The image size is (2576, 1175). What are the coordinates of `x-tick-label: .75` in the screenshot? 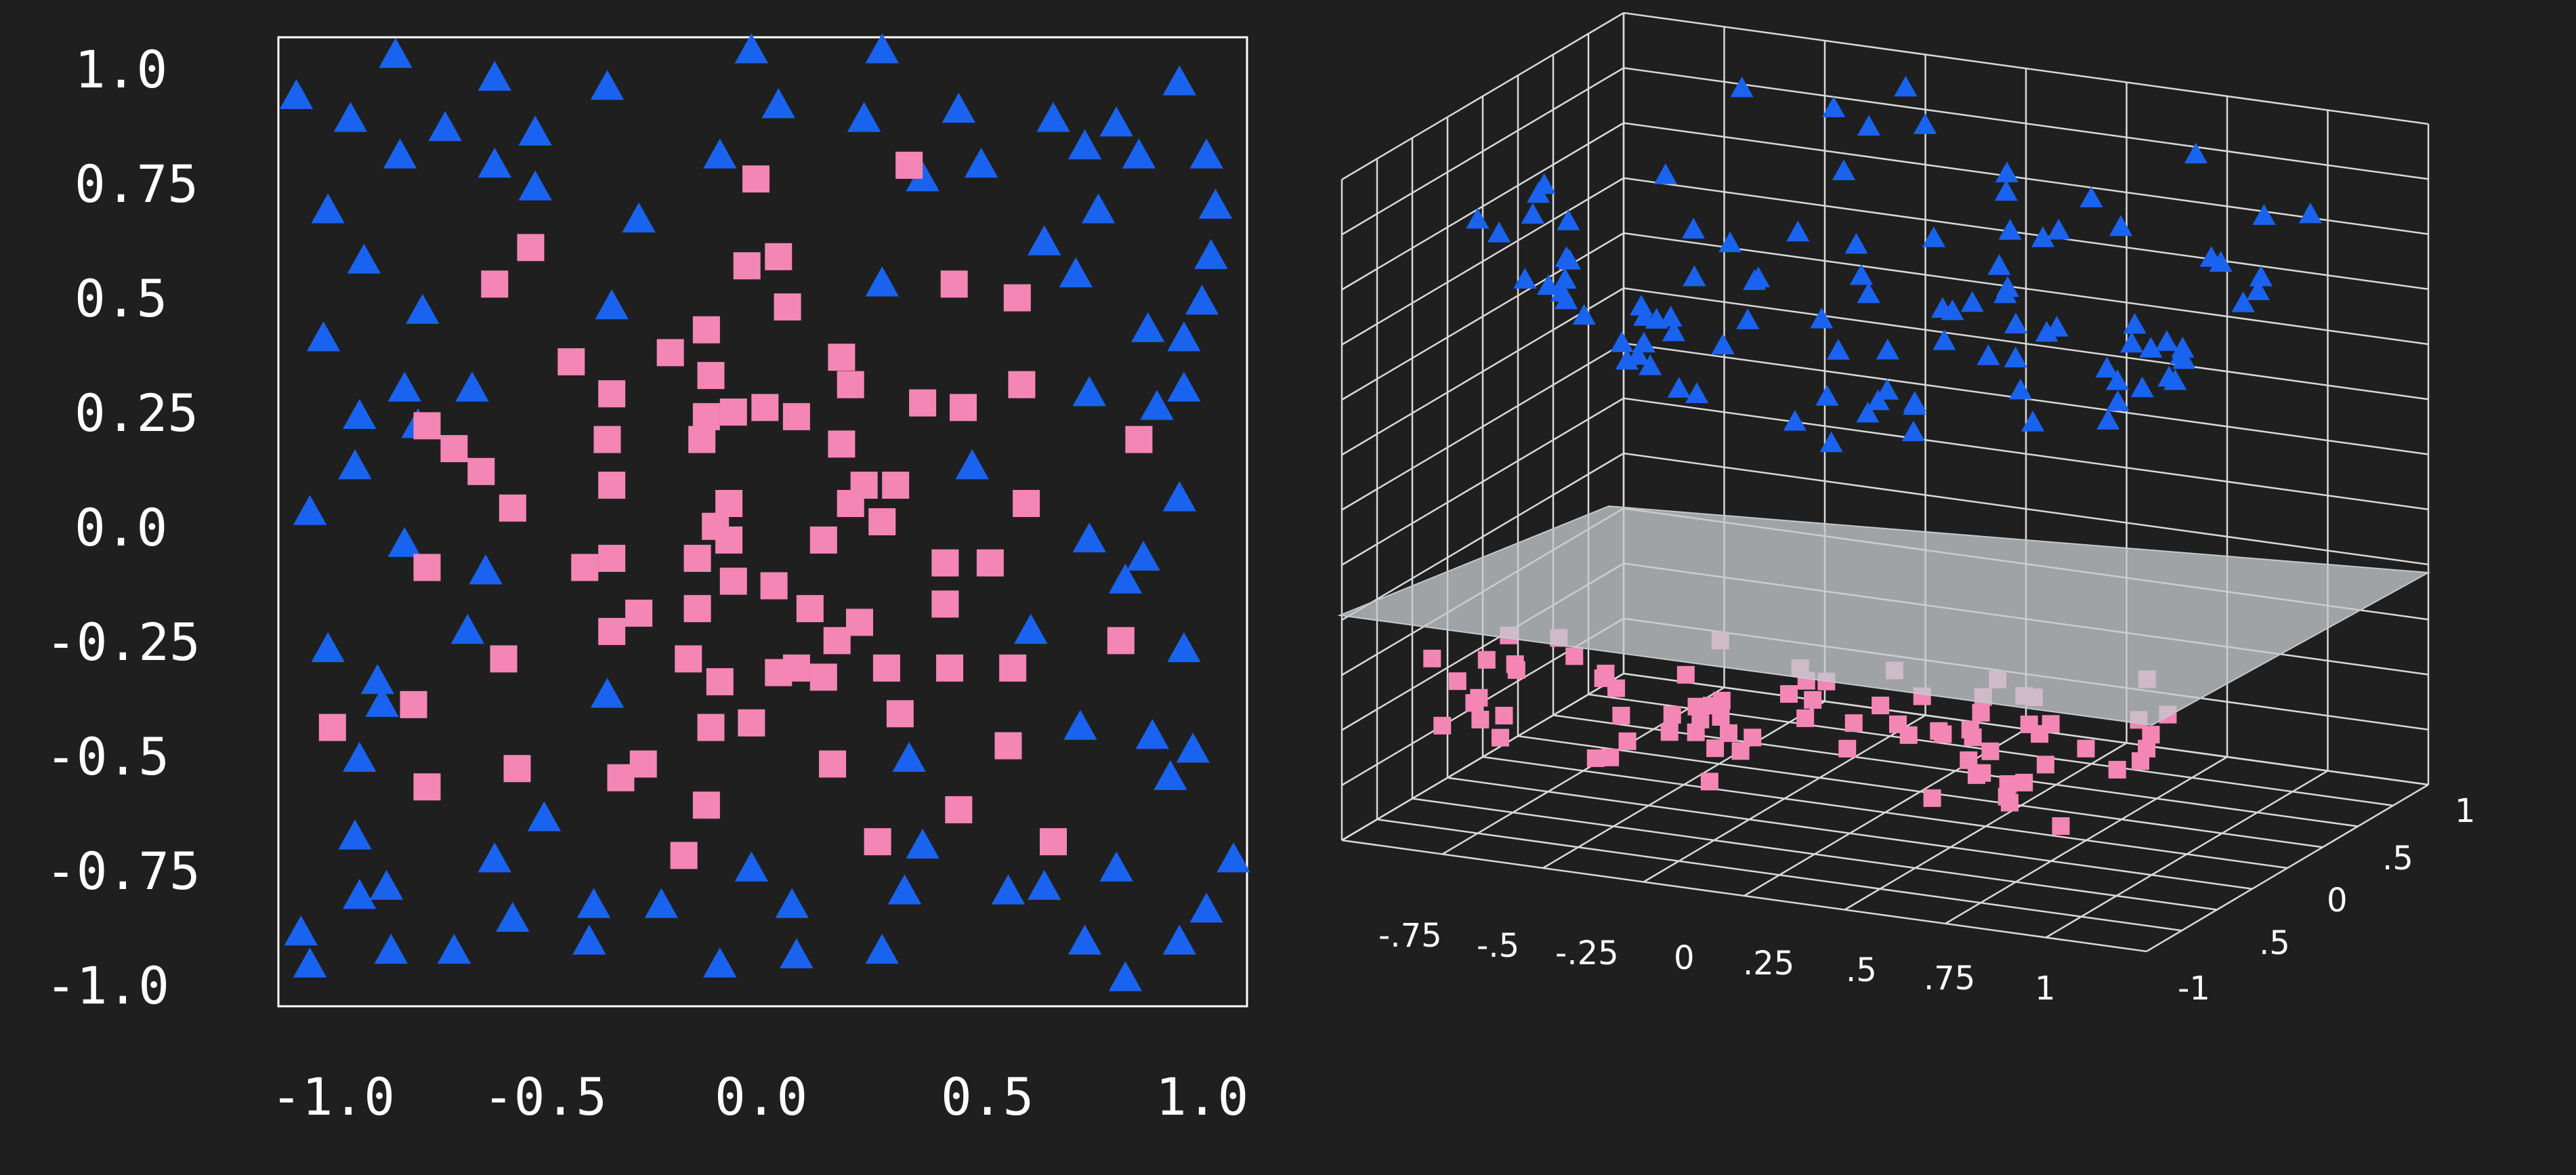 It's located at (1949, 979).